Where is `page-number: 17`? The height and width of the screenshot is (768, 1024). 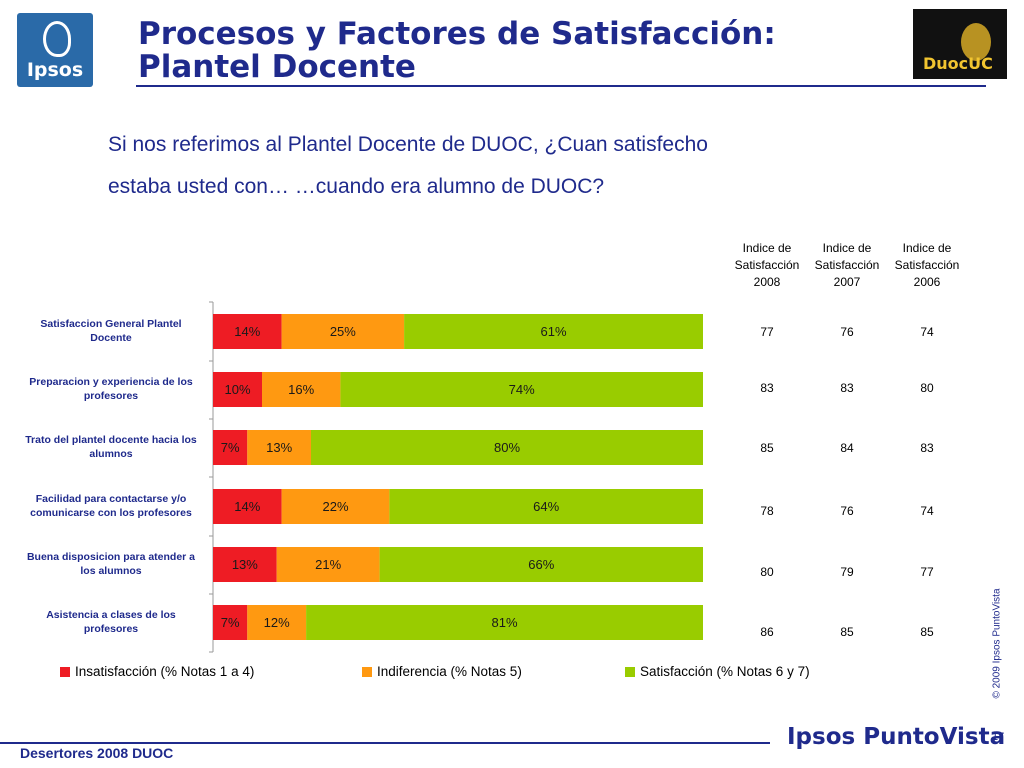
page-number: 17 is located at coordinates (998, 737).